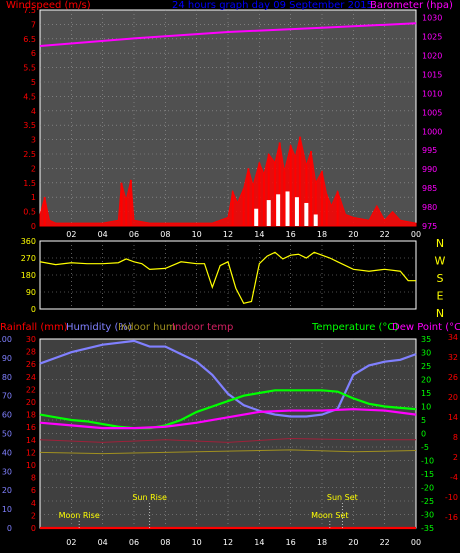 The width and height of the screenshot is (460, 553). Describe the element at coordinates (7, 377) in the screenshot. I see `humidity-tick: 80` at that location.